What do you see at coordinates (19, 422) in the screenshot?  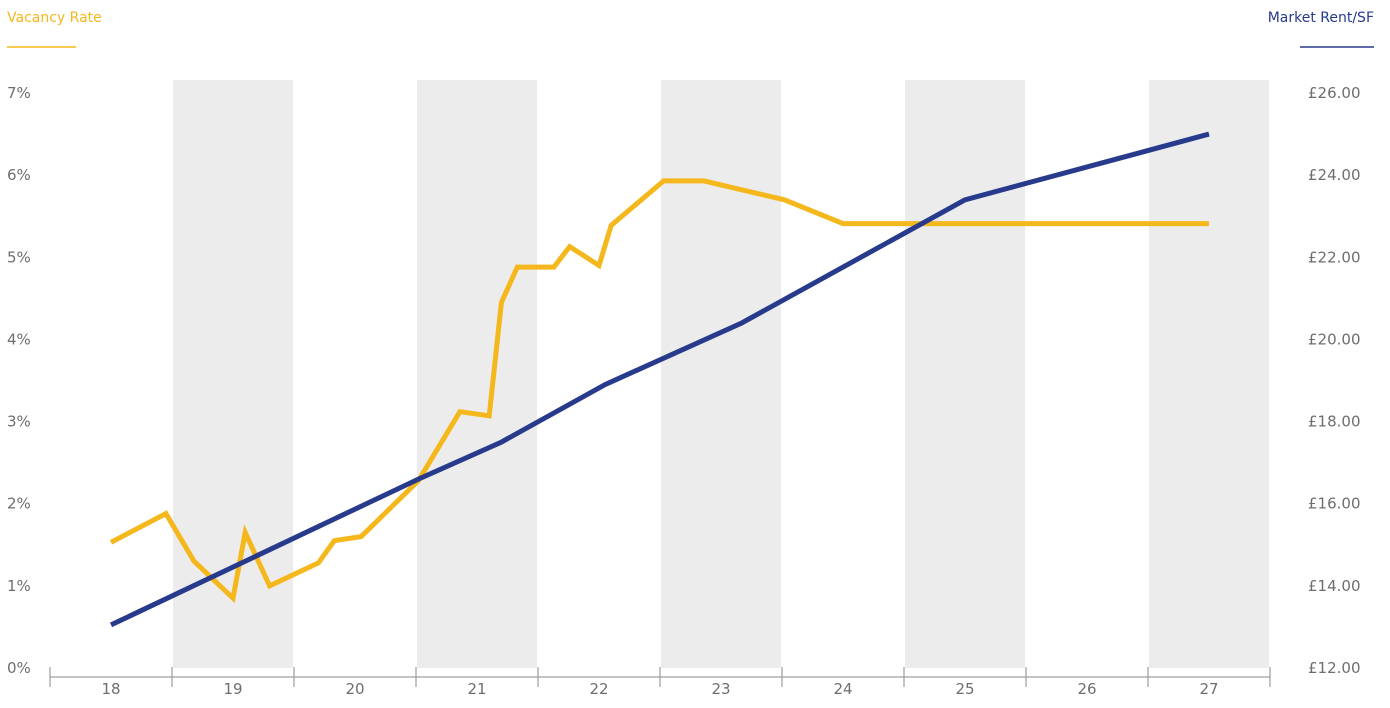 I see `left-tick-label: 3%` at bounding box center [19, 422].